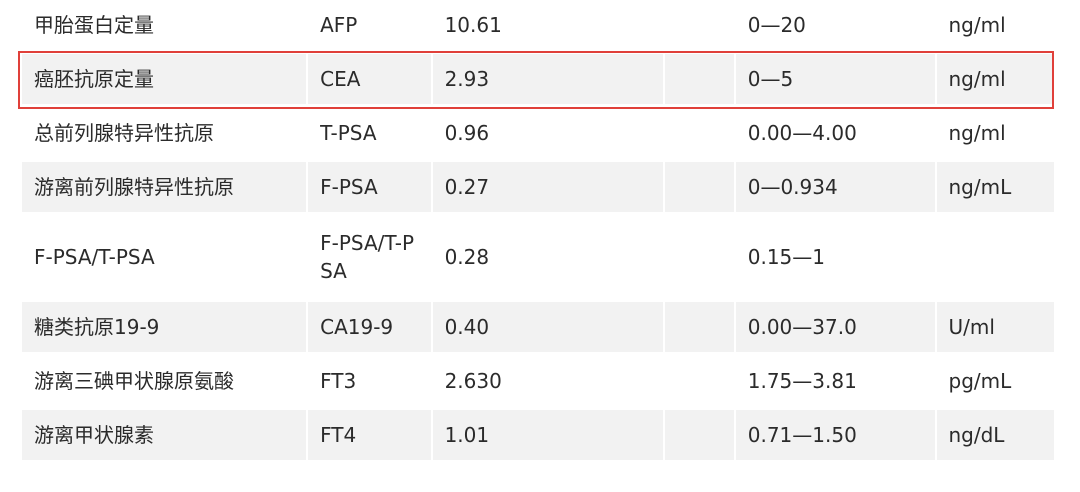 Image resolution: width=1080 pixels, height=492 pixels. I want to click on reference-range-cell: 0.00—4.00, so click(802, 133).